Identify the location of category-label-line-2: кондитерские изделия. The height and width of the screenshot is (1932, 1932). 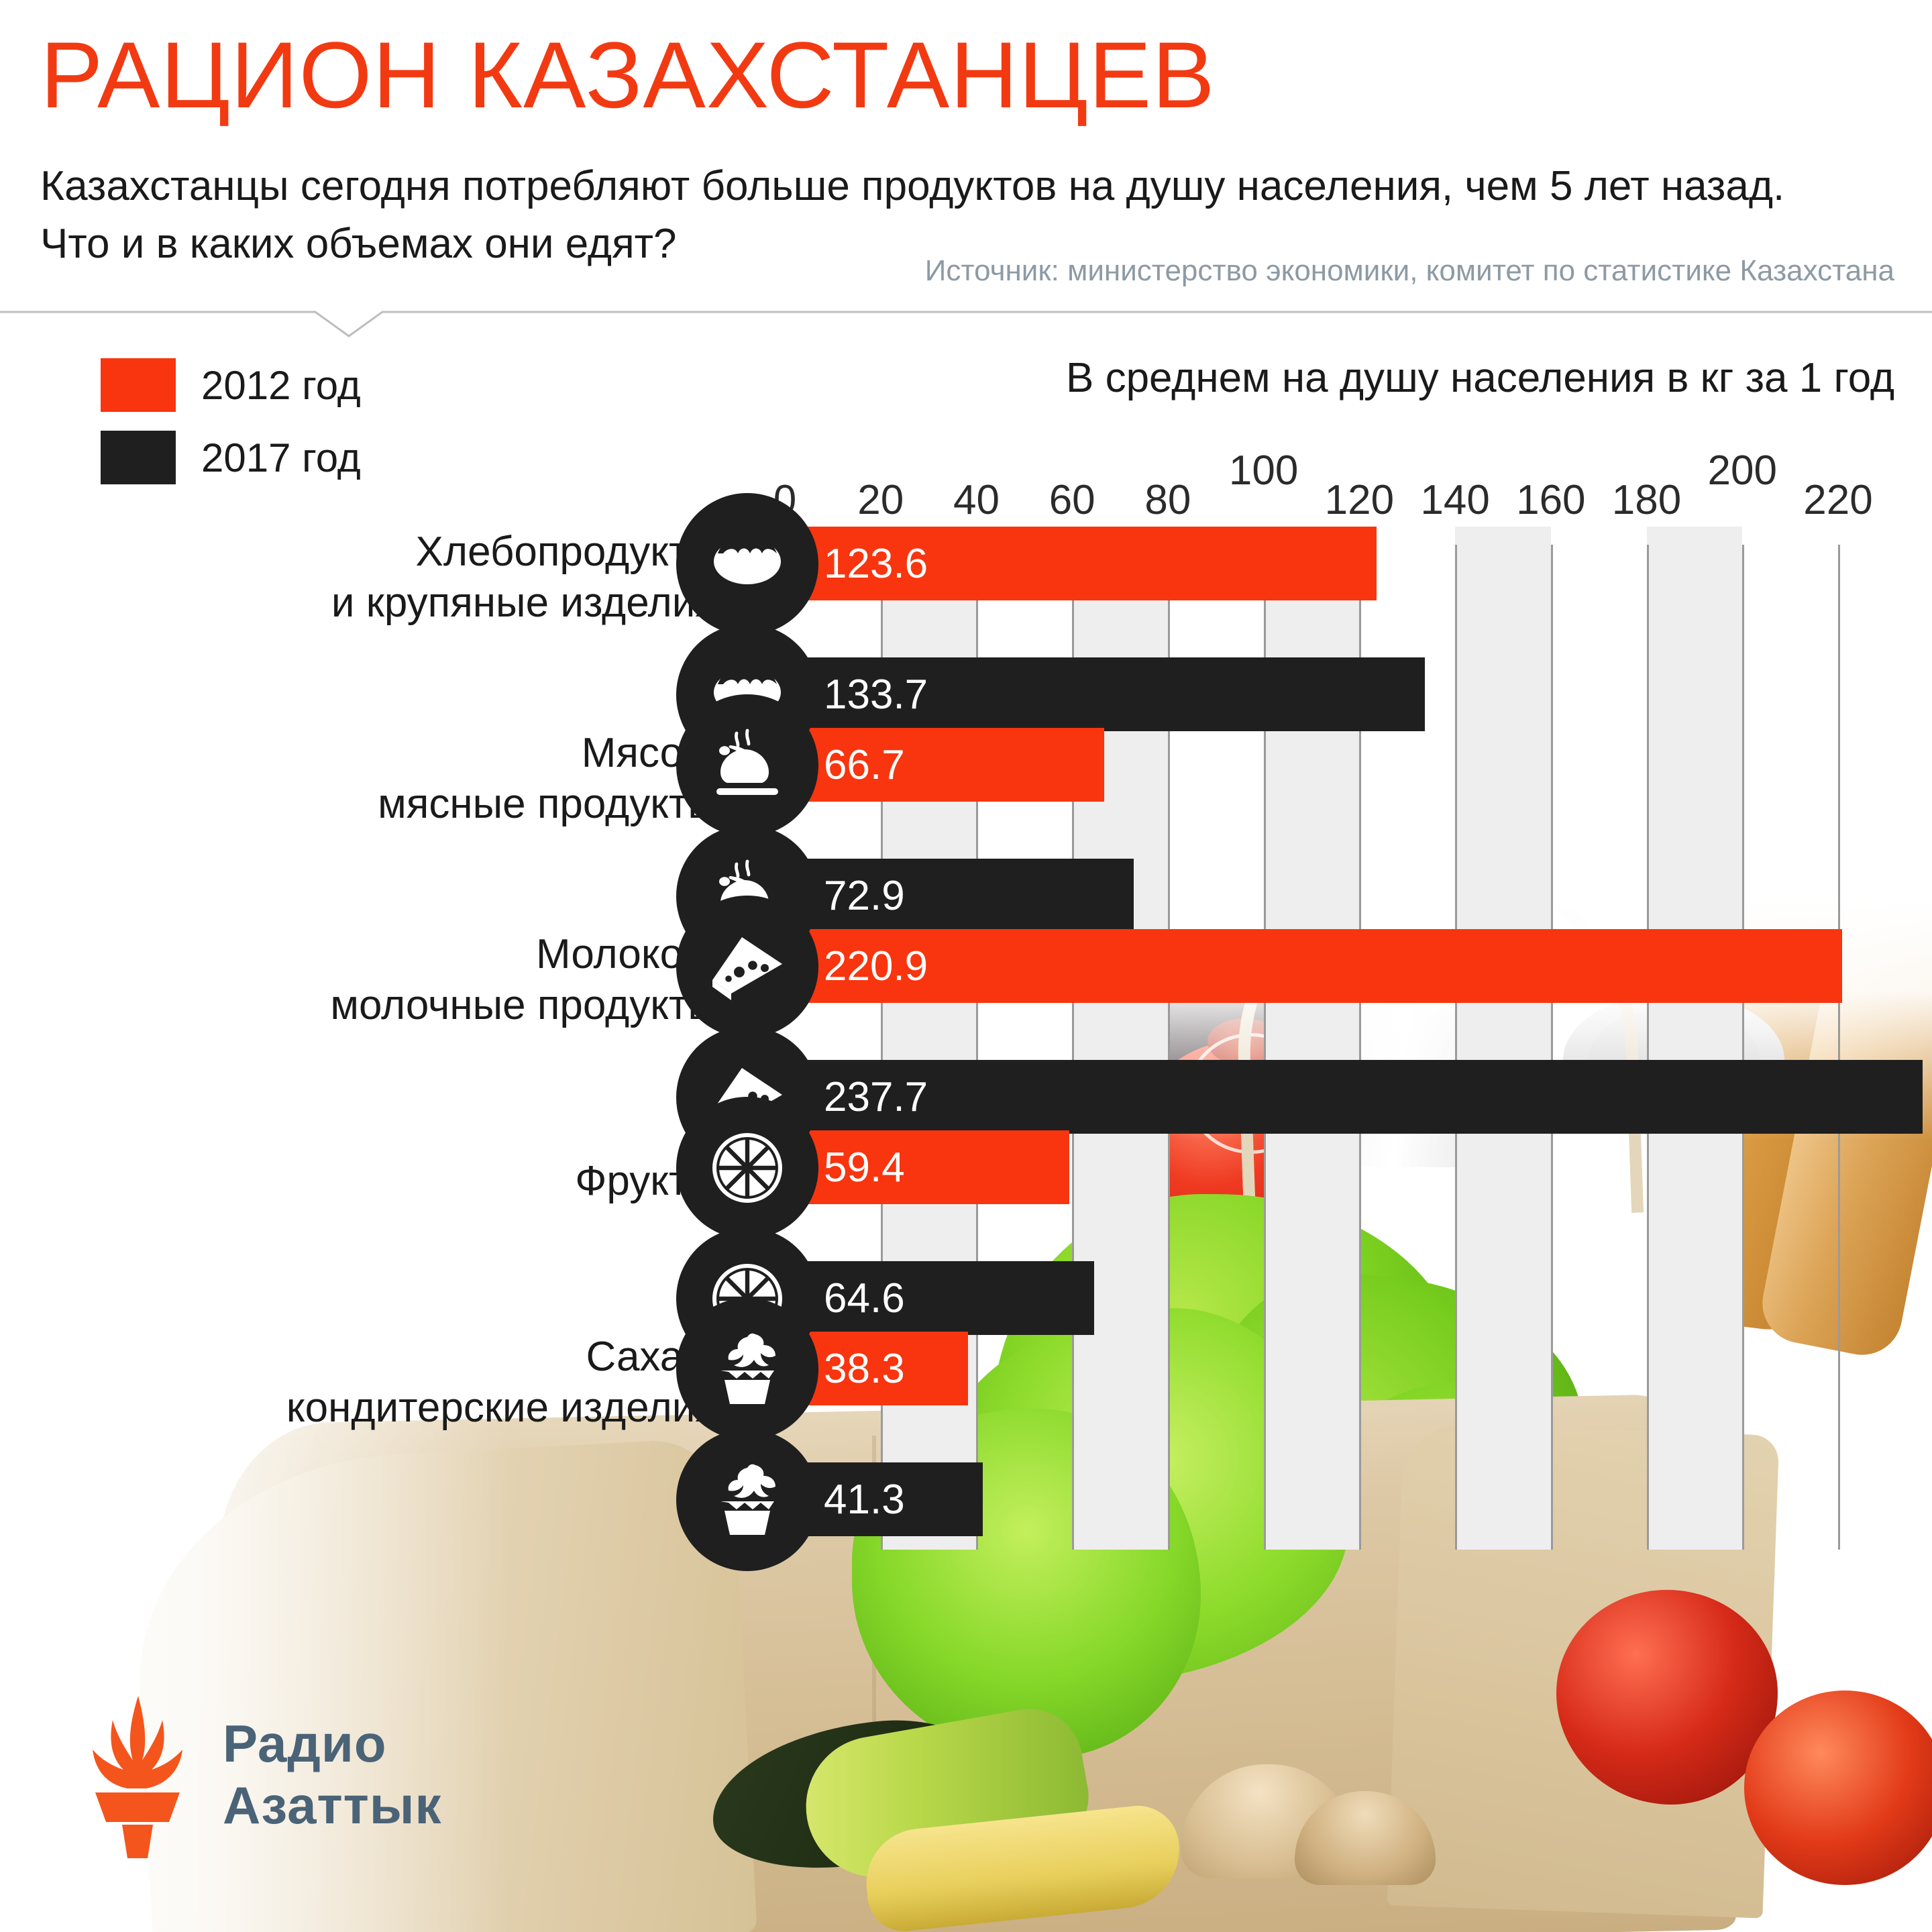
(502, 1408).